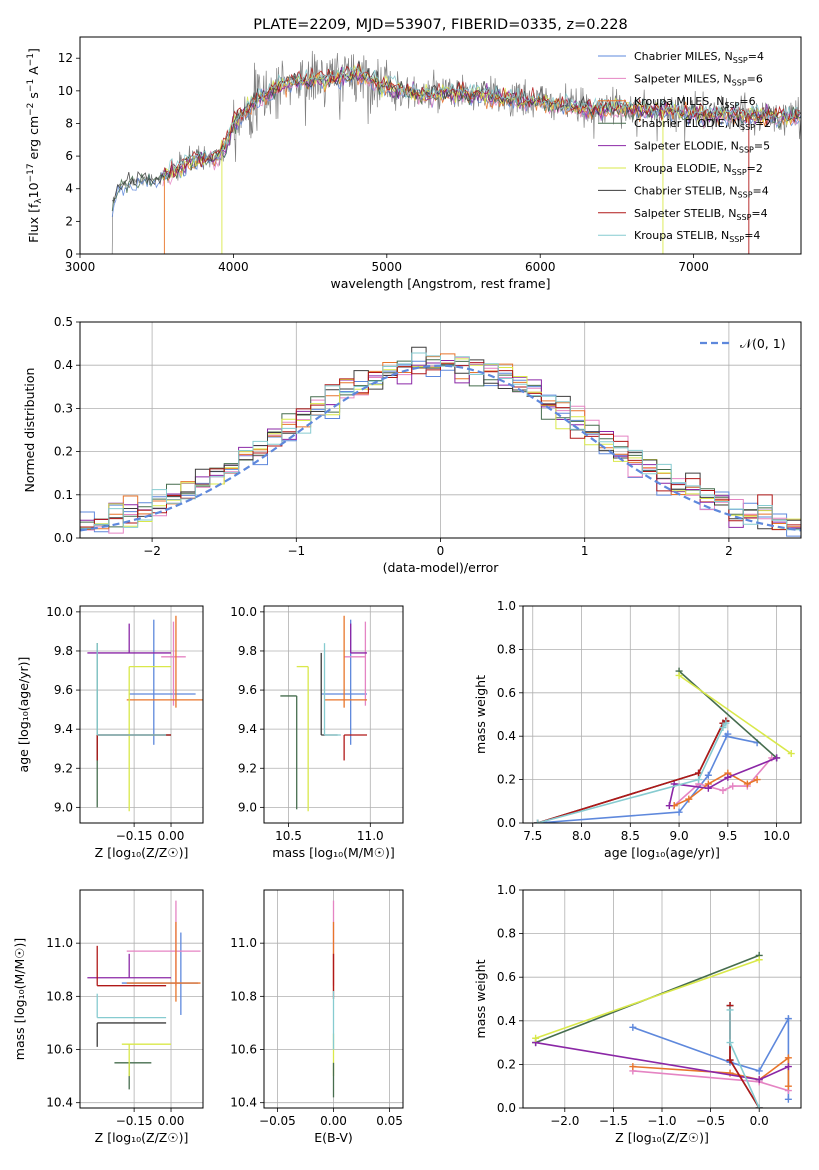  What do you see at coordinates (69, 254) in the screenshot?
I see `y-tick-label: 0` at bounding box center [69, 254].